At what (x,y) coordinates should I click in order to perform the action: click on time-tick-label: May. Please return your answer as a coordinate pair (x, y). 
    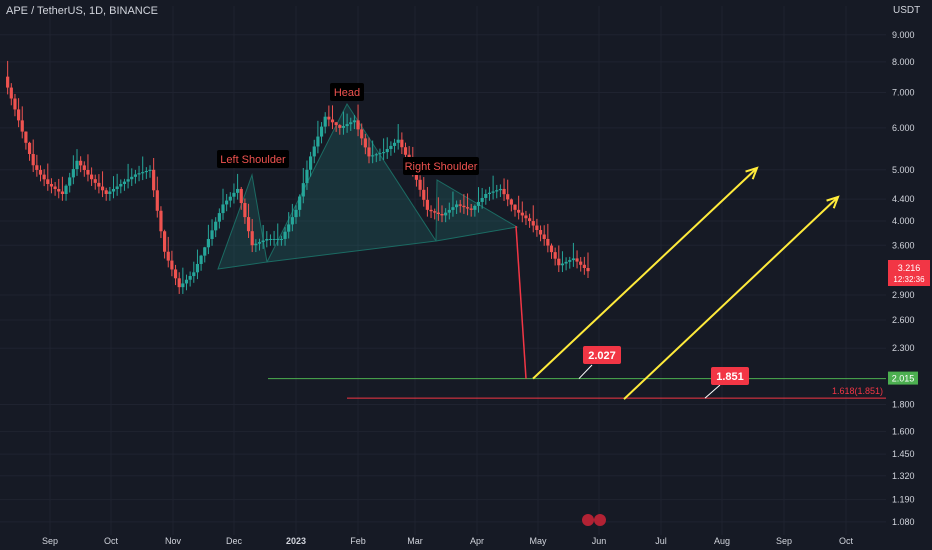
    Looking at the image, I should click on (538, 541).